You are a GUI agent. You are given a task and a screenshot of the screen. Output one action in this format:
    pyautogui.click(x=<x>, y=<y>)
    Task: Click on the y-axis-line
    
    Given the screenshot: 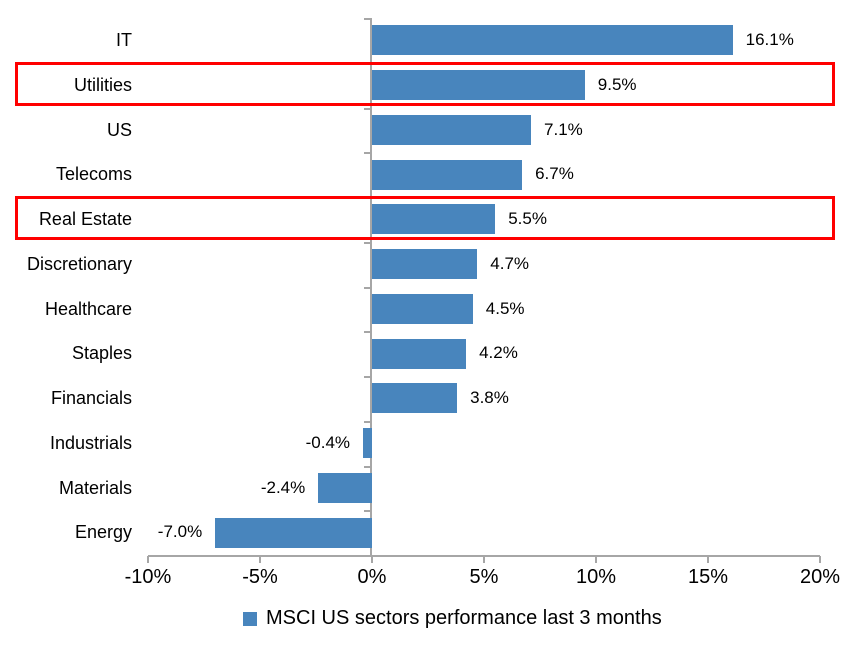 What is the action you would take?
    pyautogui.click(x=371, y=287)
    